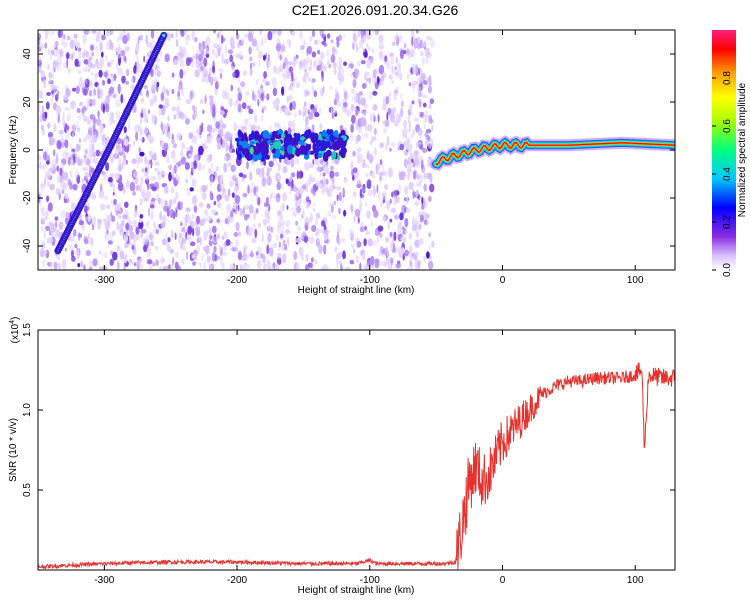  Describe the element at coordinates (727, 270) in the screenshot. I see `colorbar-tick-label: 0.0` at that location.